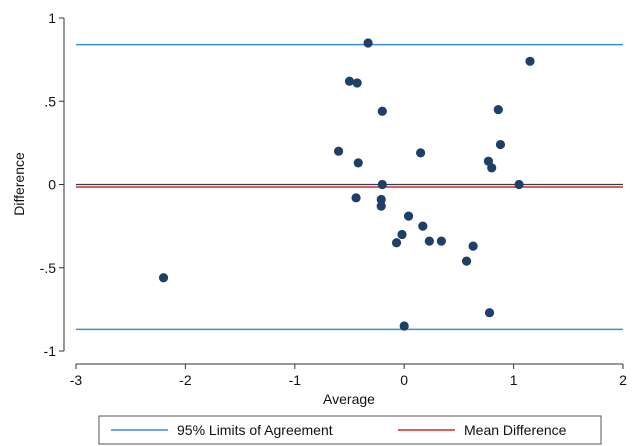 This screenshot has height=446, width=640. What do you see at coordinates (48, 268) in the screenshot?
I see `y-tick-label: -.5` at bounding box center [48, 268].